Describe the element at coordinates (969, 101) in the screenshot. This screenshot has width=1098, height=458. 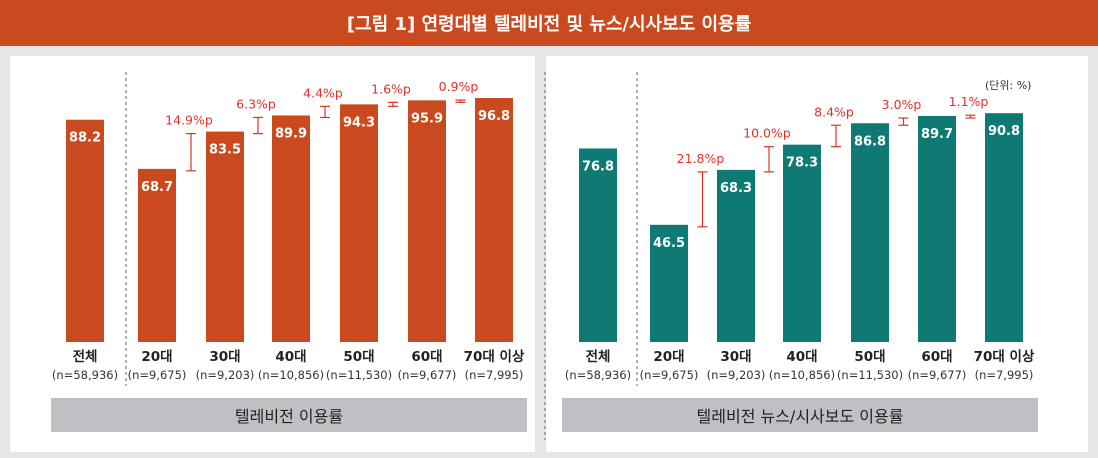
I see `diff-label: 1.1%p` at that location.